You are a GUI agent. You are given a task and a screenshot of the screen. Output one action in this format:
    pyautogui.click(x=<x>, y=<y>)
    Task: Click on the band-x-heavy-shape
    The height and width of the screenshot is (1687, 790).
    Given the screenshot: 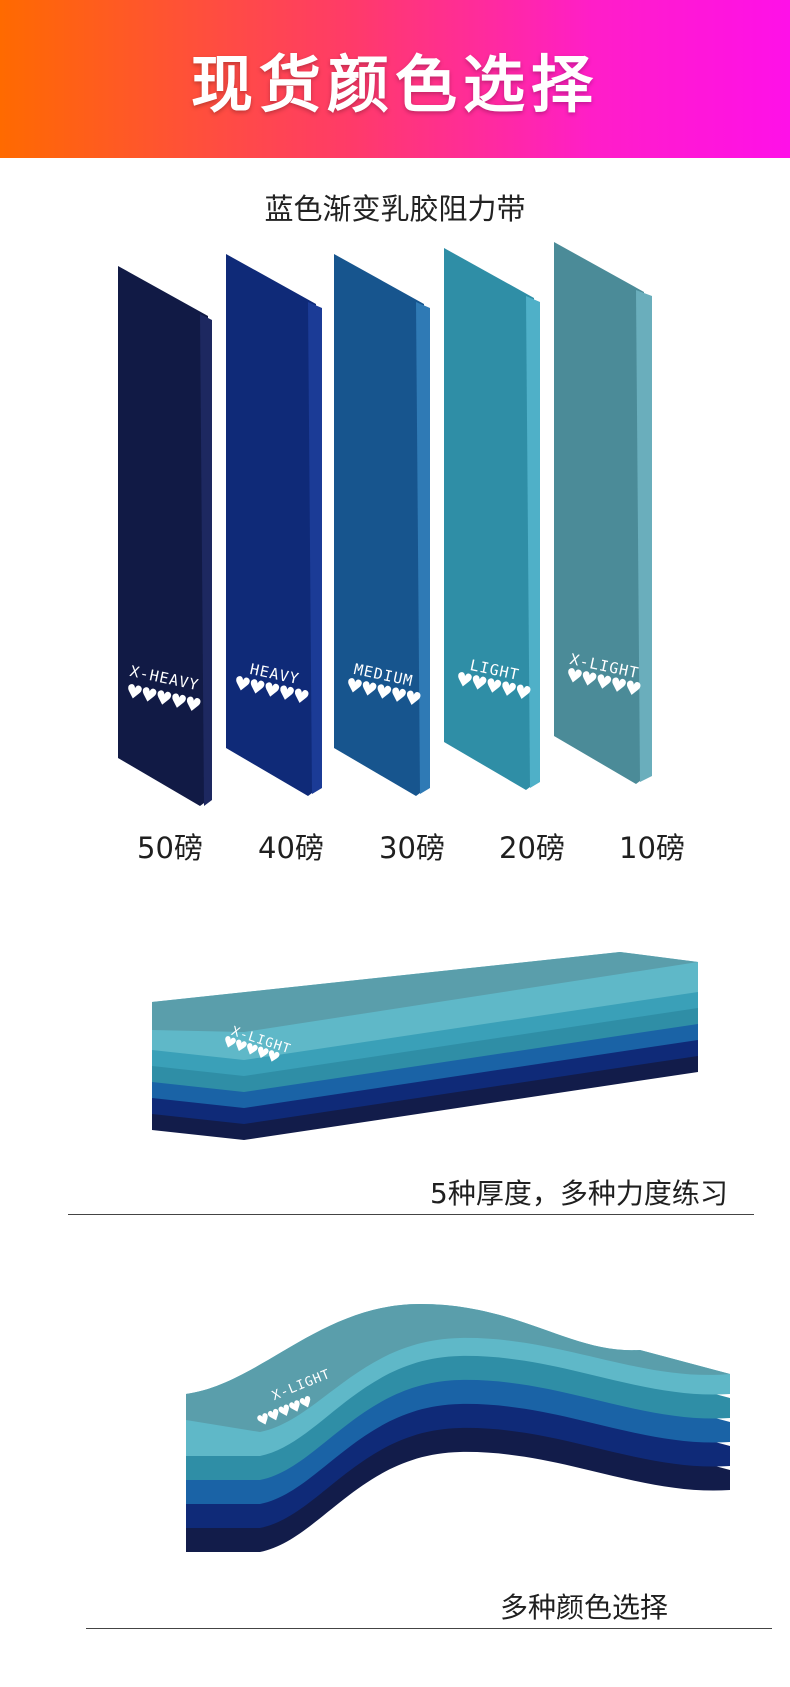 What is the action you would take?
    pyautogui.click(x=165, y=536)
    